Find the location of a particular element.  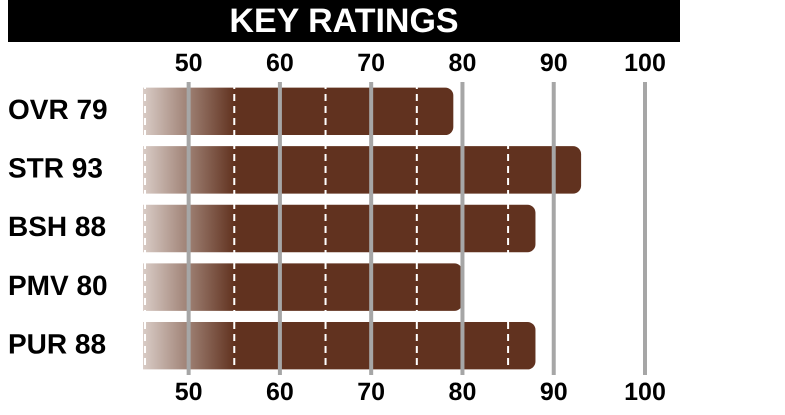

x2-tick-label: 80 is located at coordinates (462, 392).